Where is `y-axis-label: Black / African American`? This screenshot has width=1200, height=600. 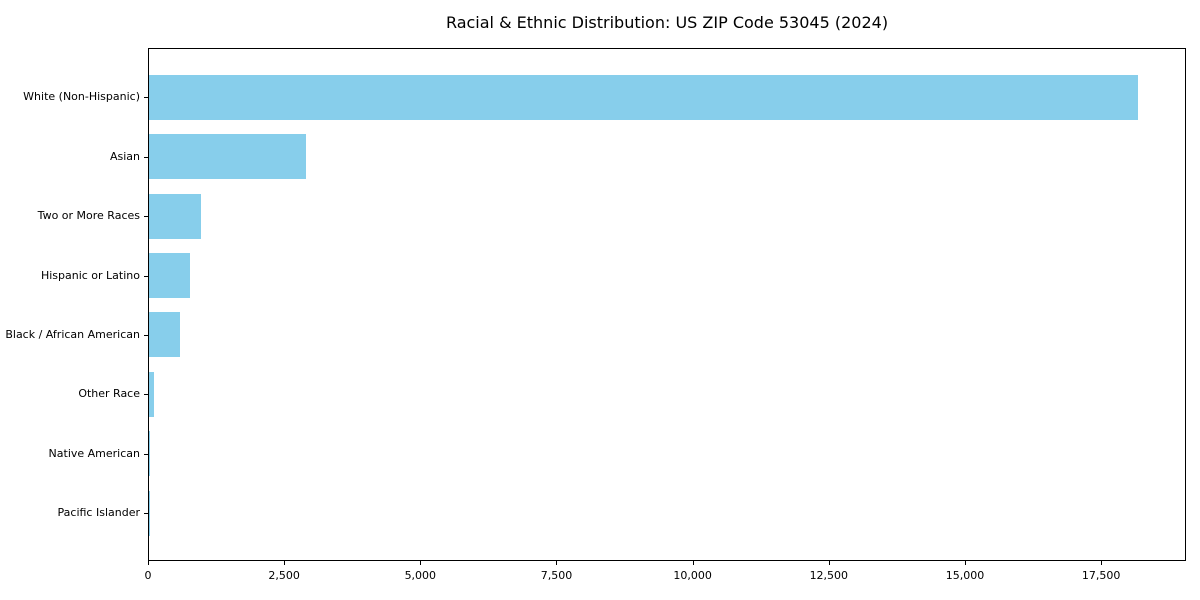
y-axis-label: Black / African American is located at coordinates (72, 334).